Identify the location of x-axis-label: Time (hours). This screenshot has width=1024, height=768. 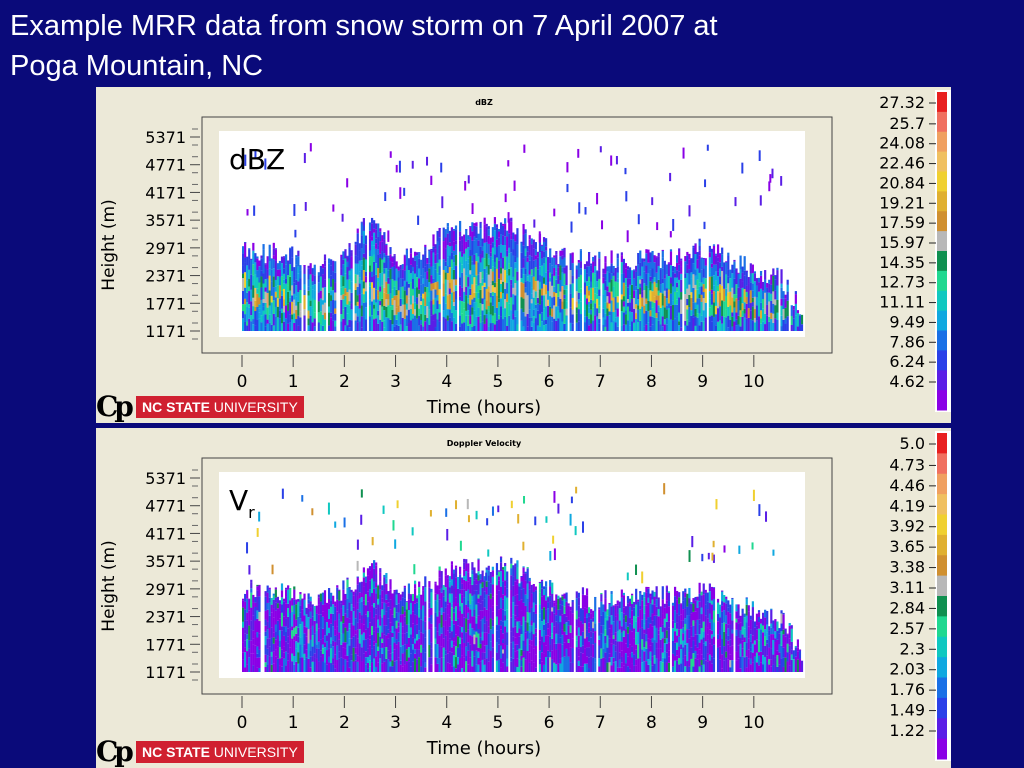
(483, 748).